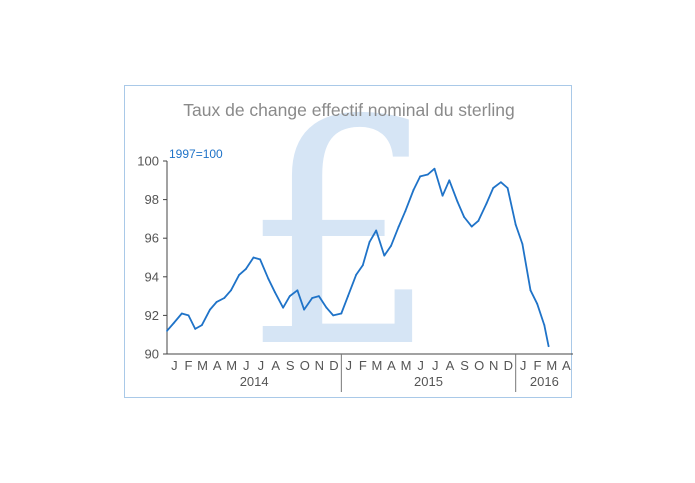 This screenshot has height=483, width=695. What do you see at coordinates (196, 154) in the screenshot?
I see `y-unit-label: 1997=100` at bounding box center [196, 154].